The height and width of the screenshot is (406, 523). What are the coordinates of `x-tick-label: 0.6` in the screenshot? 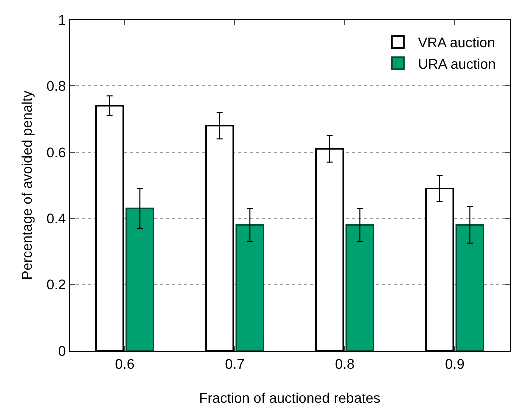 It's located at (125, 364).